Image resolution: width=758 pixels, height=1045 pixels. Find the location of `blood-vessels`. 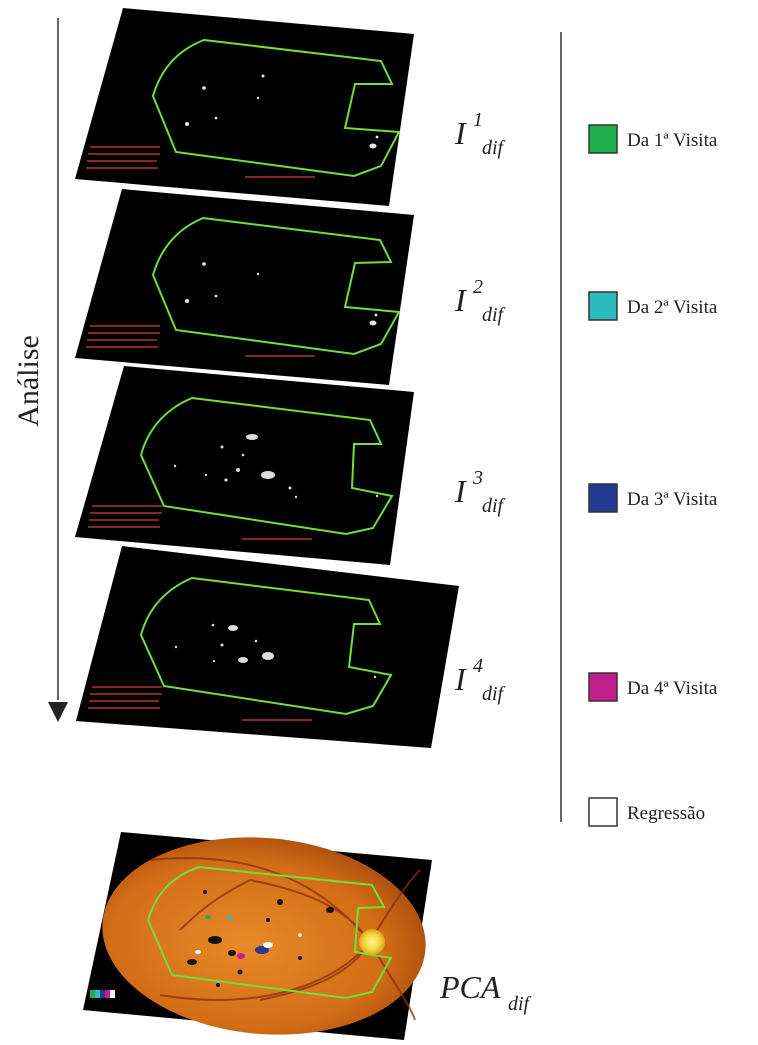

blood-vessels is located at coordinates (285, 939).